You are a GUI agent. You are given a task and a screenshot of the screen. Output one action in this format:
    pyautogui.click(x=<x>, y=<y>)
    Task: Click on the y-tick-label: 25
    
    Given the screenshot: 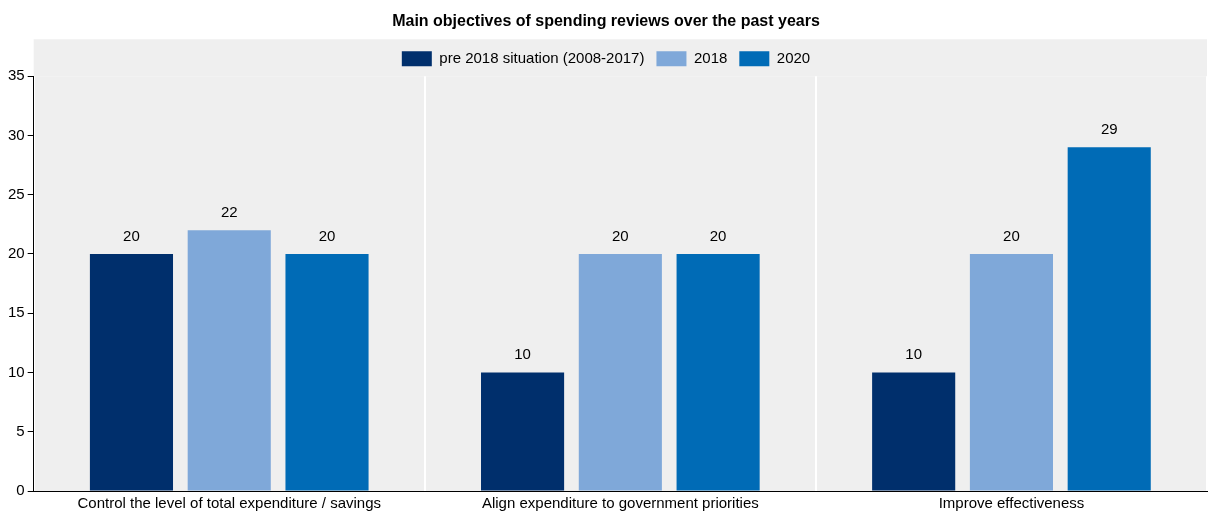 What is the action you would take?
    pyautogui.click(x=16, y=193)
    